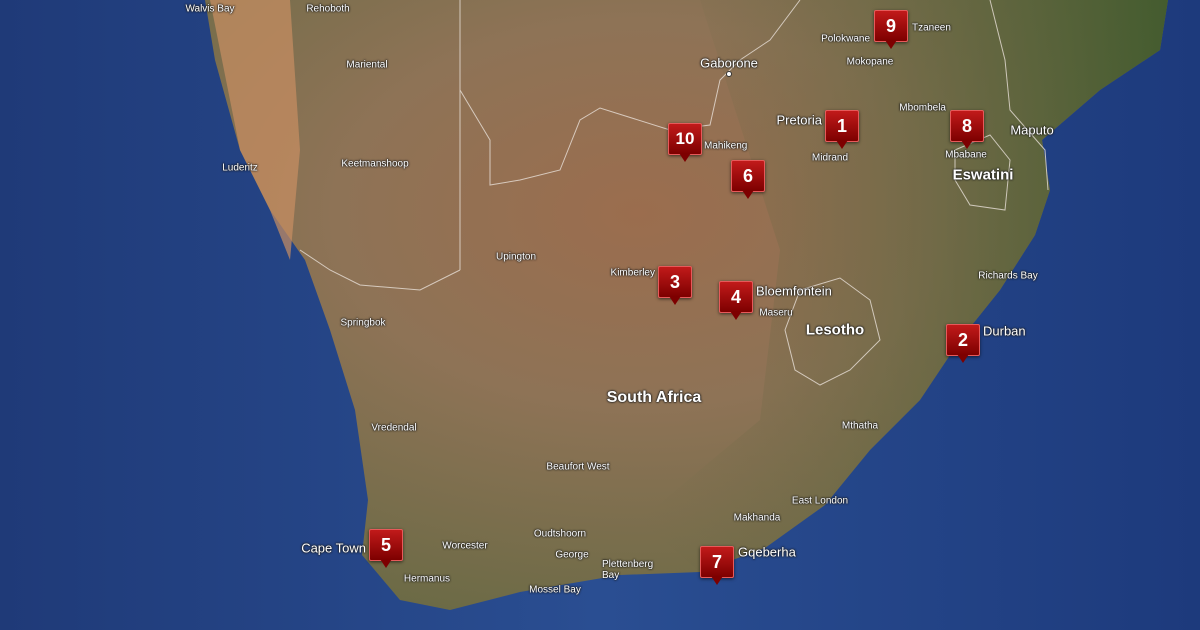 Image resolution: width=1200 pixels, height=630 pixels. Describe the element at coordinates (675, 285) in the screenshot. I see `map-marker-3: 3` at that location.